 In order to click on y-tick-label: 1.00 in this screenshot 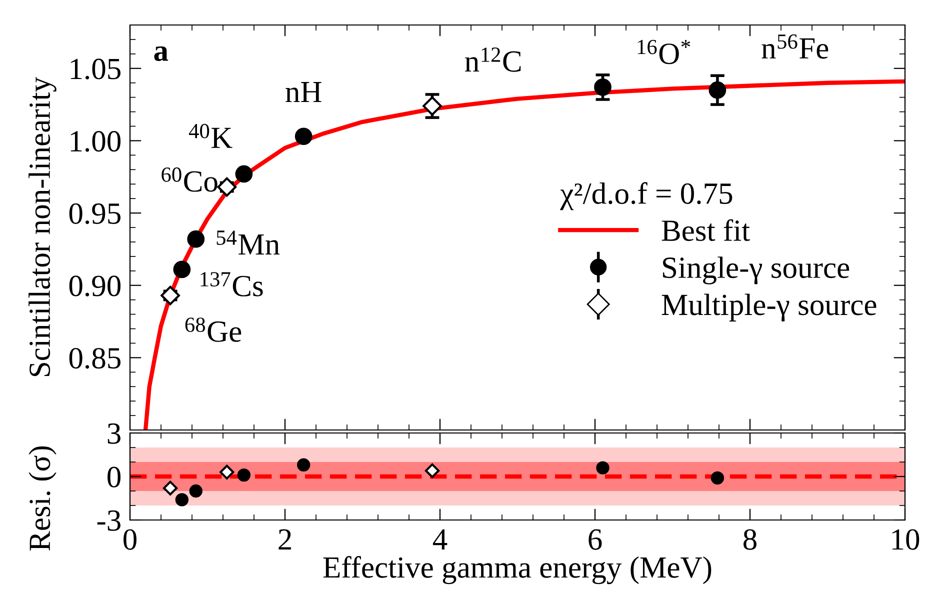, I will do `click(95, 141)`.